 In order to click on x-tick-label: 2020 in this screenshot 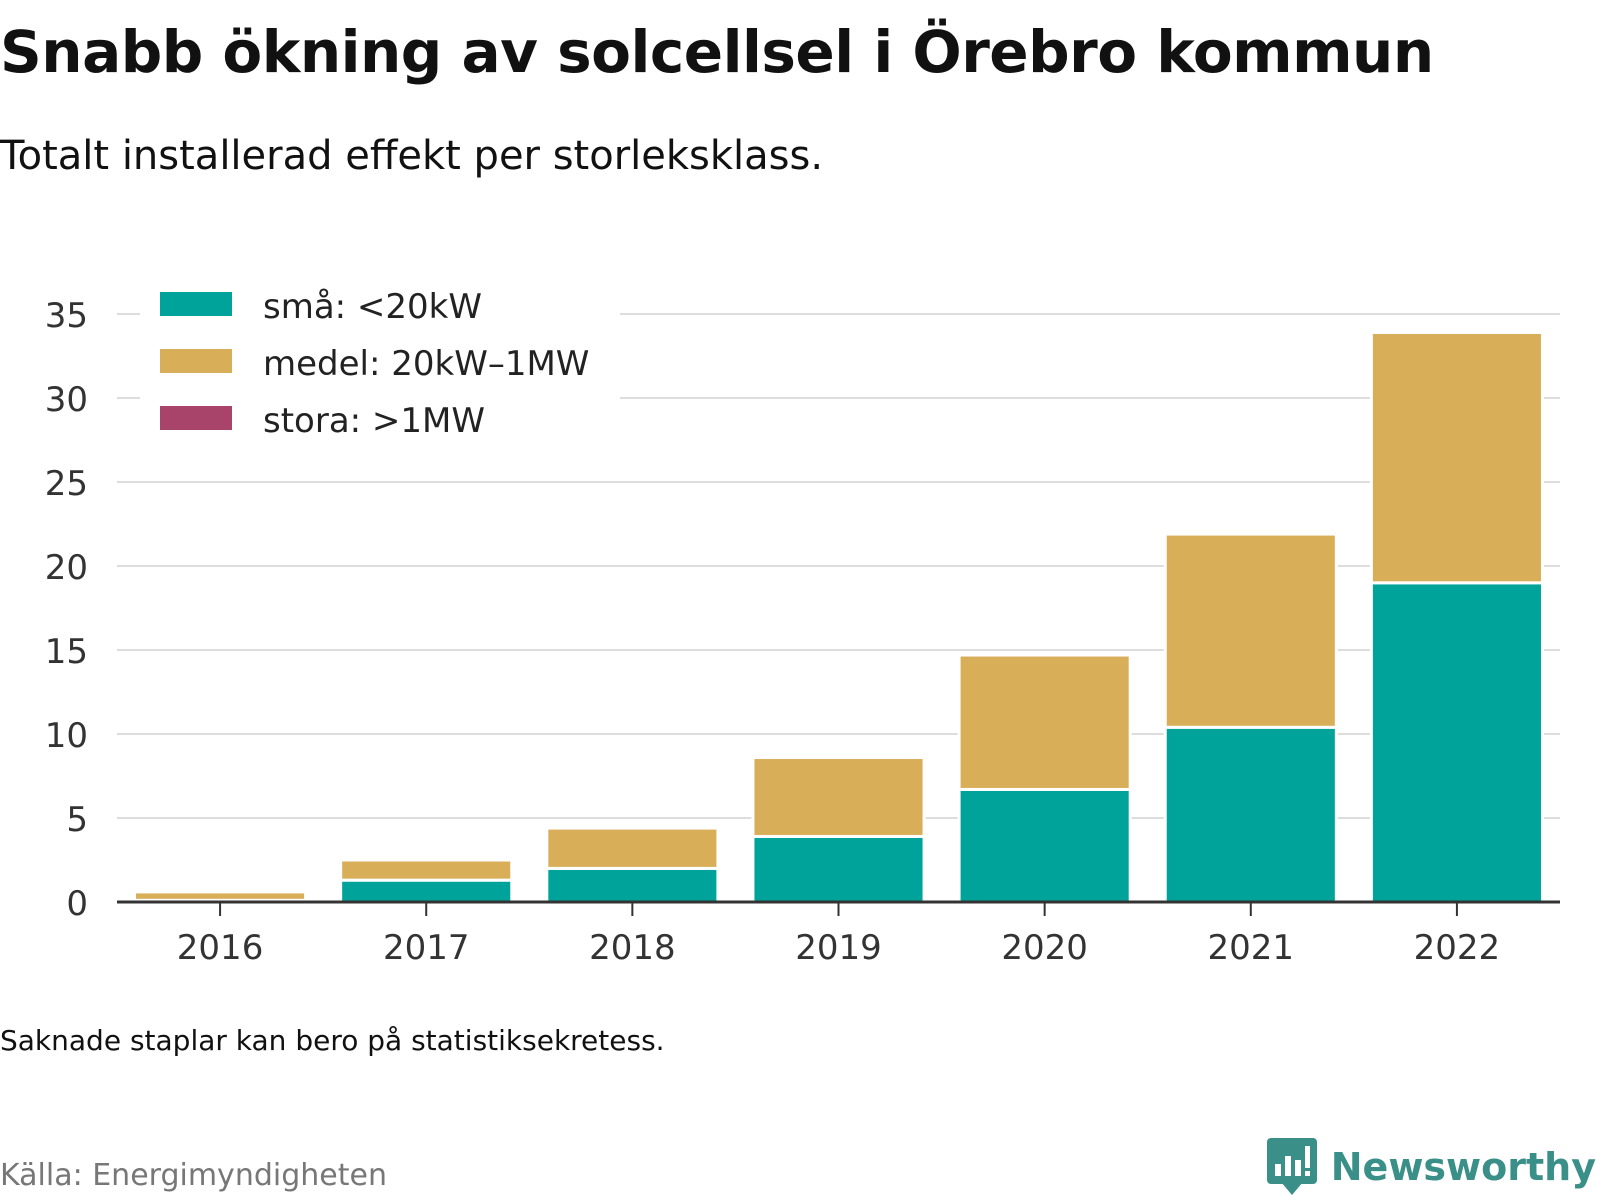, I will do `click(1044, 948)`.